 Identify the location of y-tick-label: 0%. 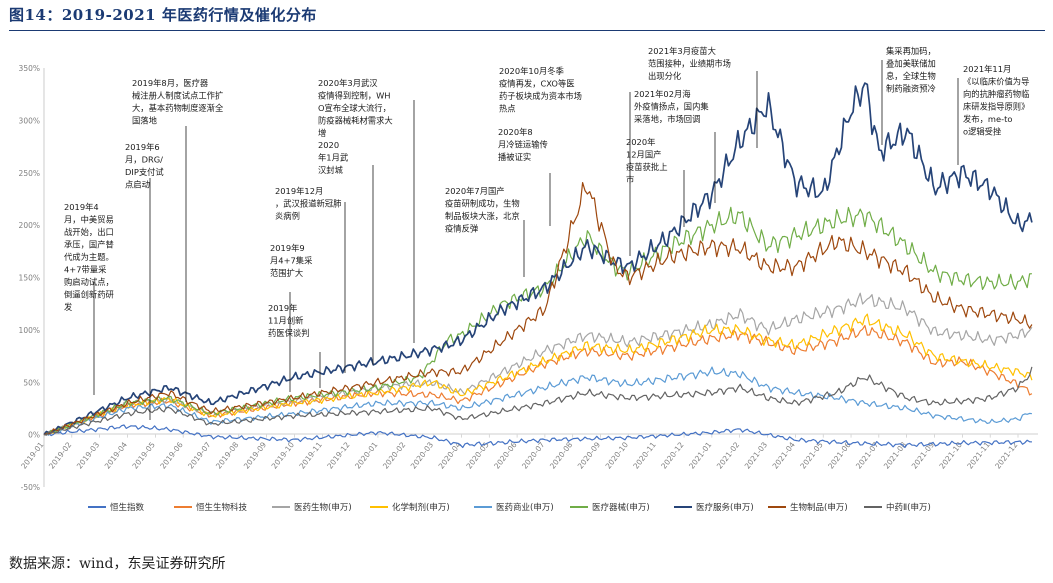
(34, 435).